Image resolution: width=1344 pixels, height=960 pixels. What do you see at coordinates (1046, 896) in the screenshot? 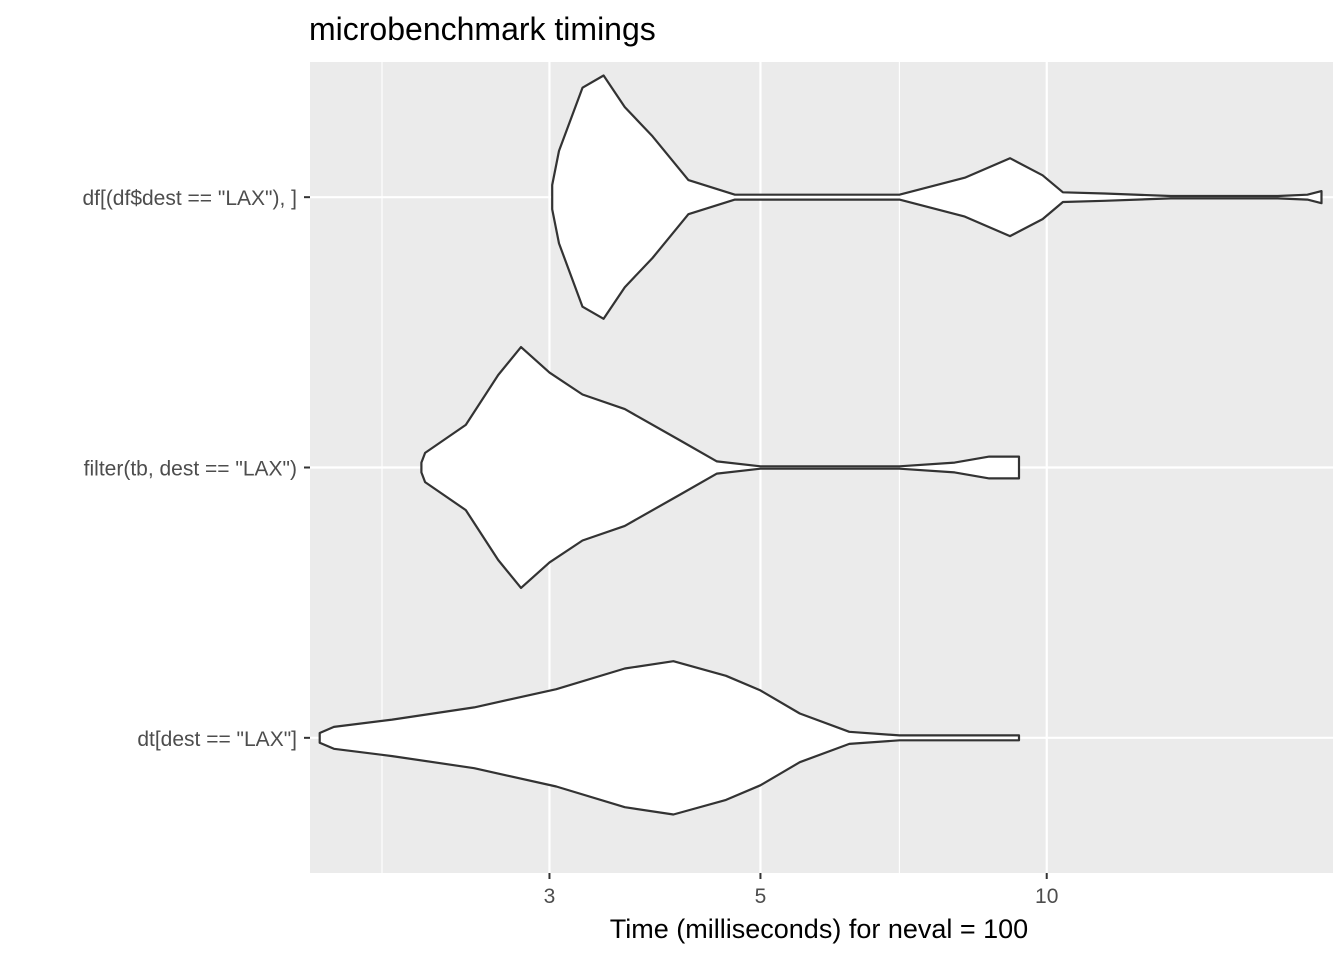
I see `x-tick-label: 10` at bounding box center [1046, 896].